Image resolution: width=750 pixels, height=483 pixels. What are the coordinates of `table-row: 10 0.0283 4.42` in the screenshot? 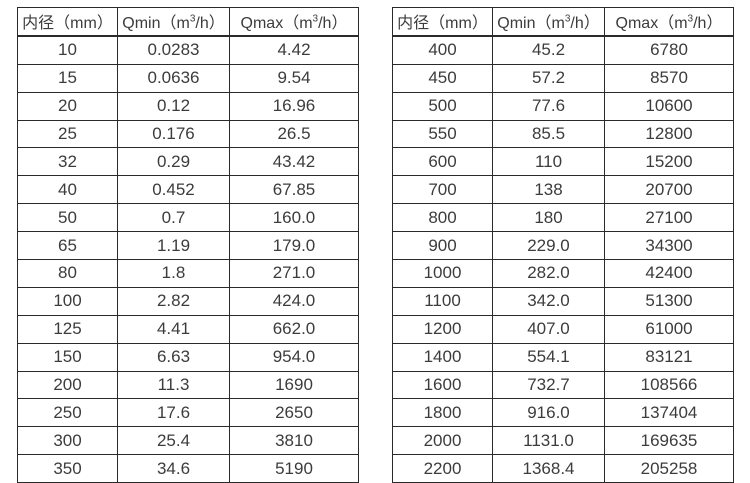 It's located at (188, 50).